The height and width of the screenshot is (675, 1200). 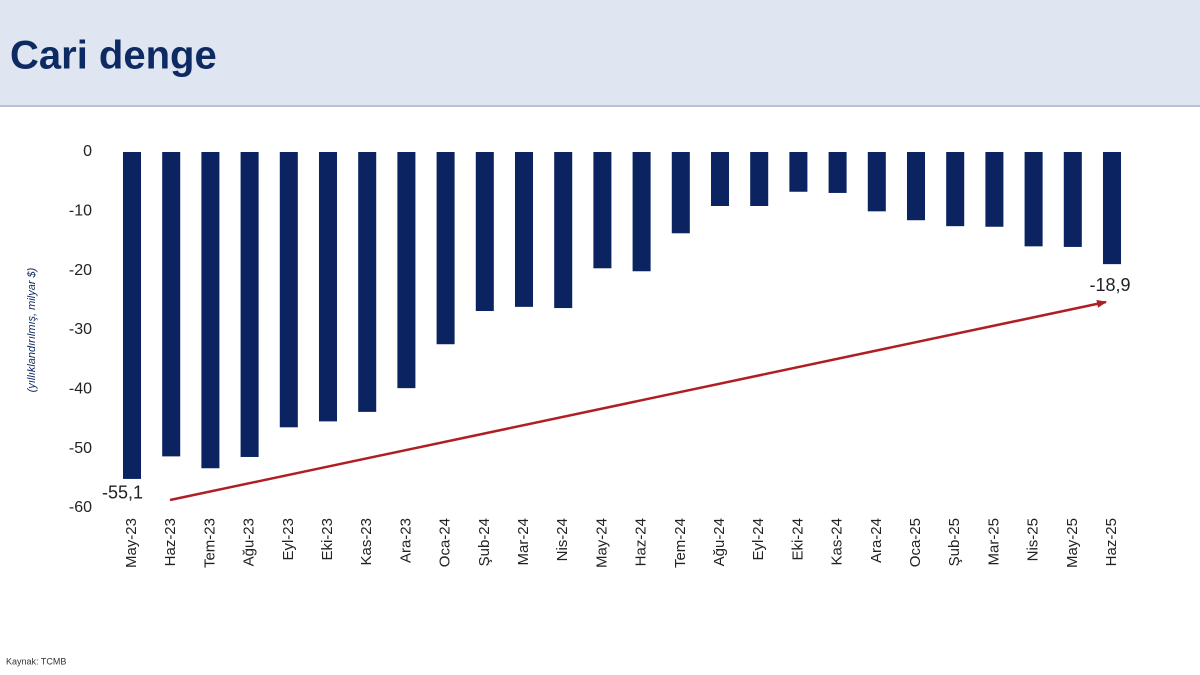 I want to click on x-tick-label: Eyl-24, so click(x=758, y=539).